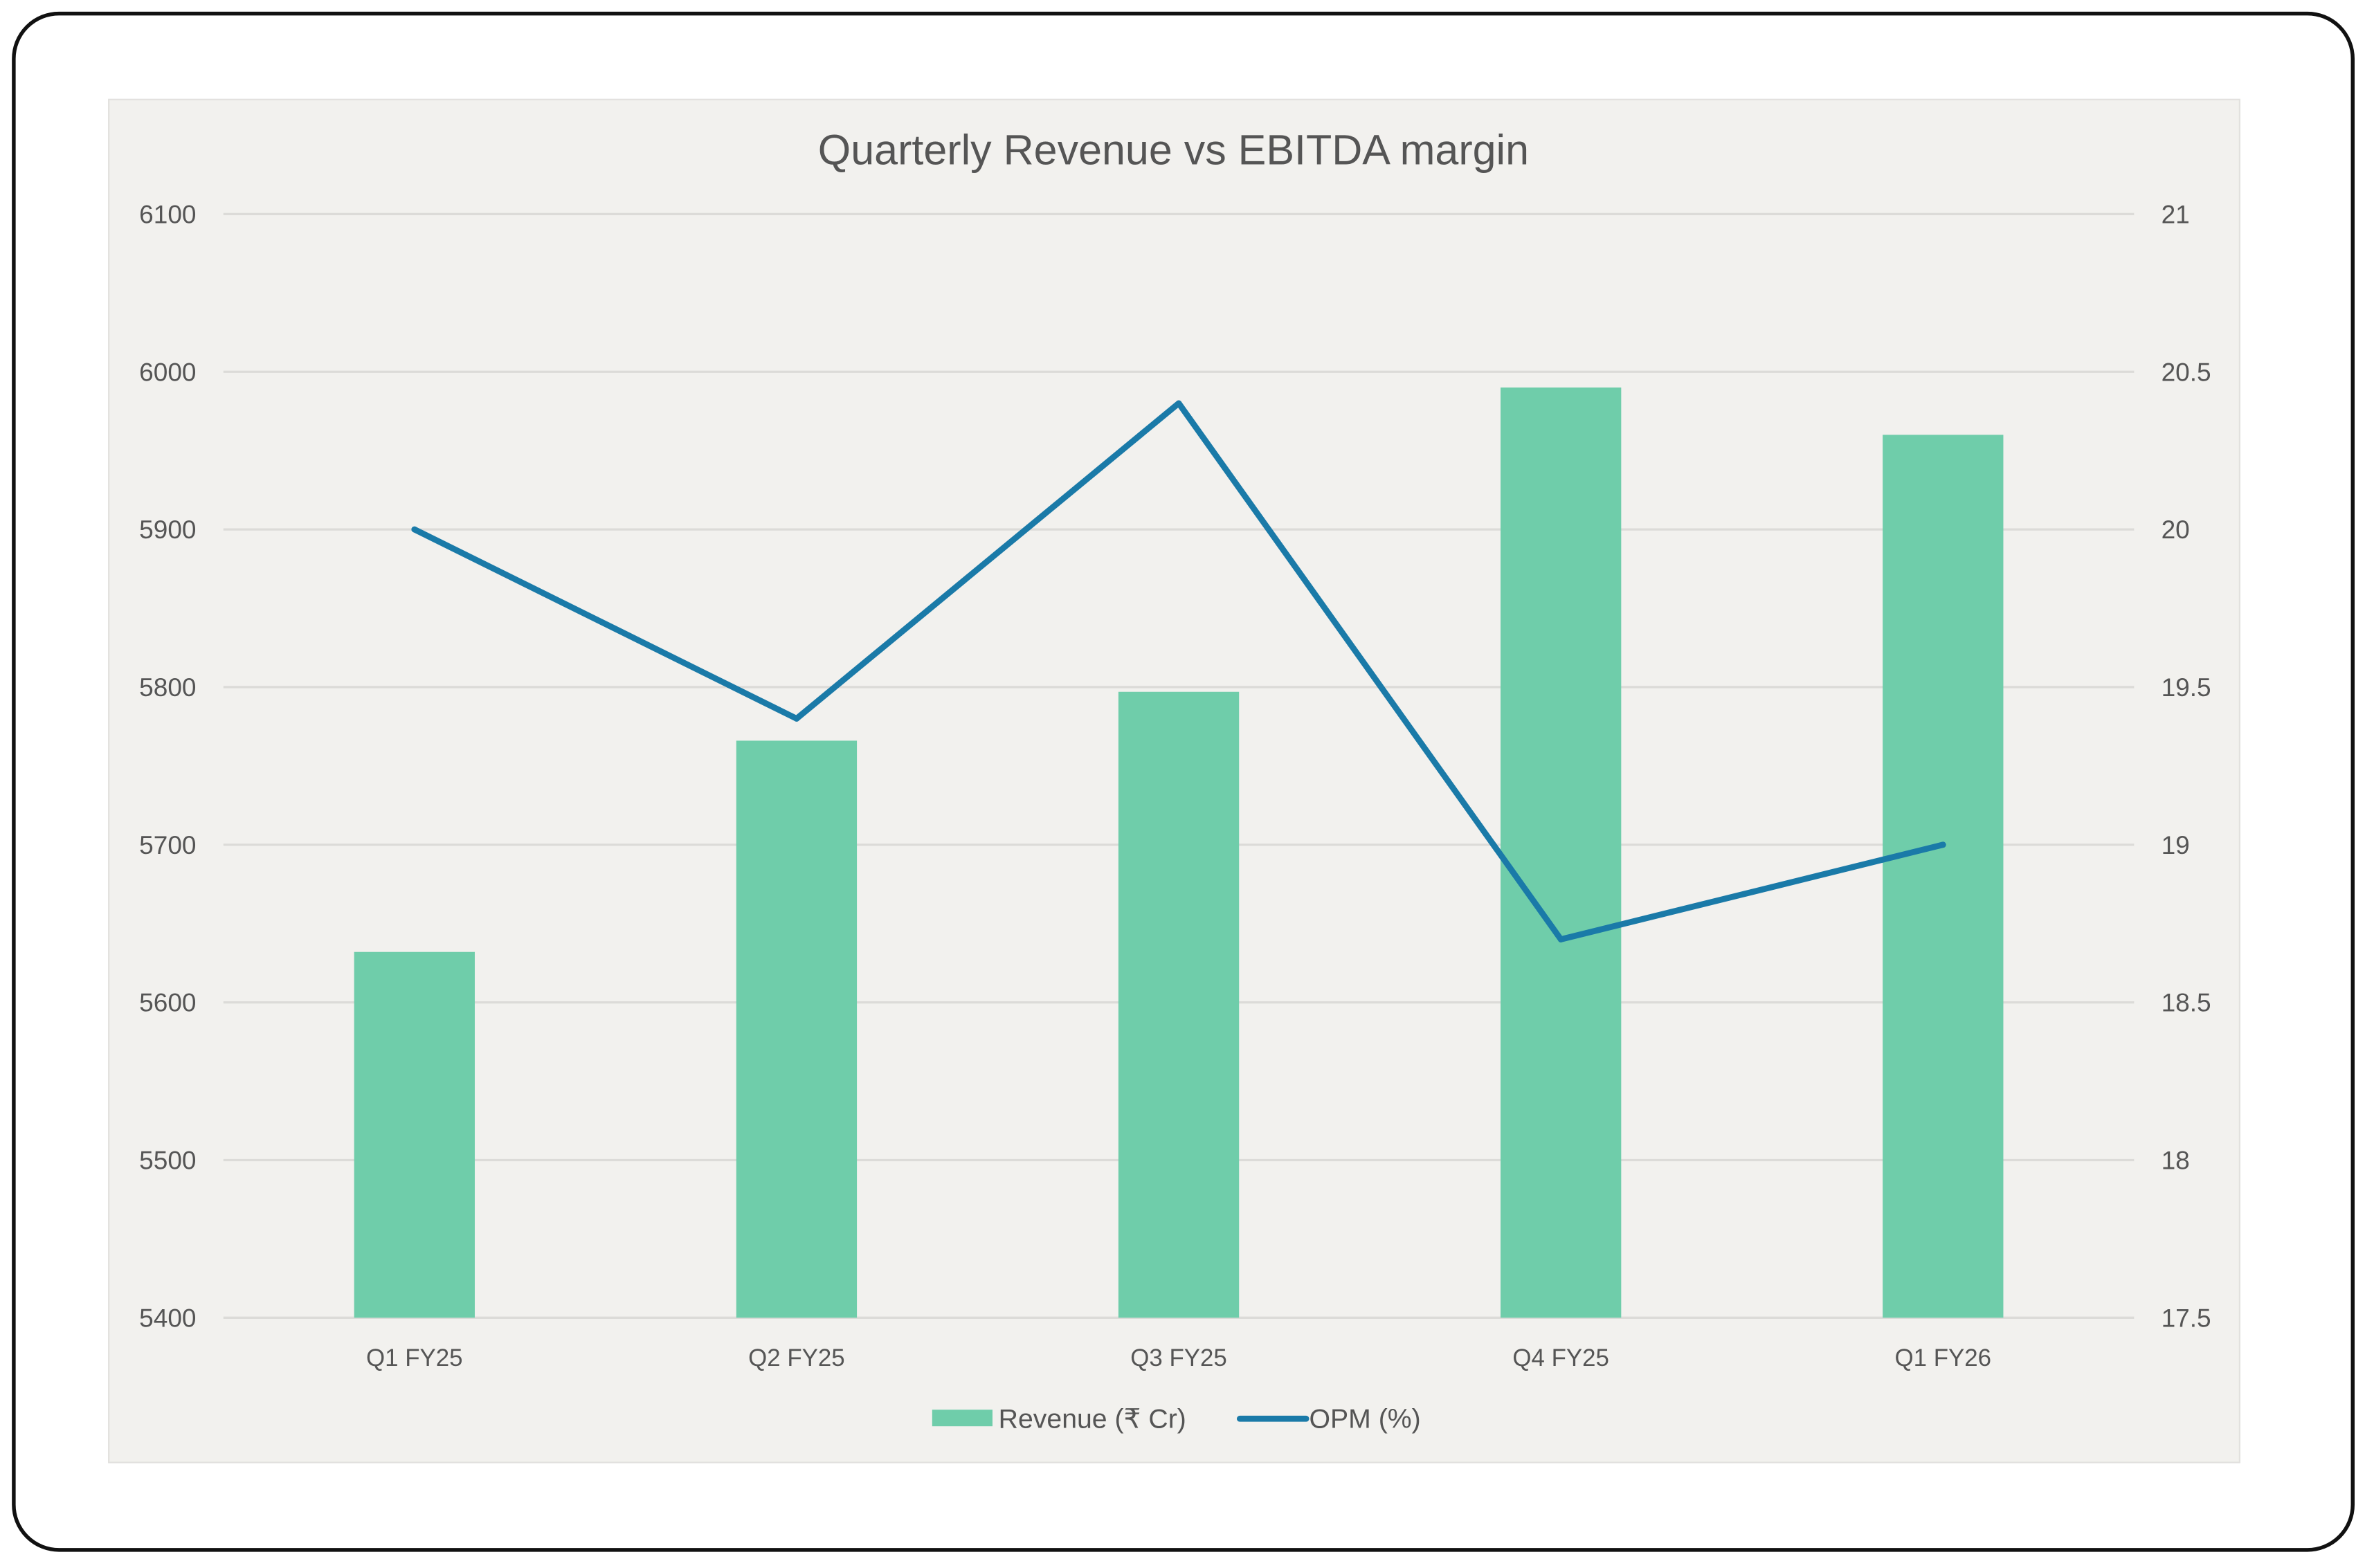 This screenshot has width=2365, height=1568. I want to click on right-tick-label: 21, so click(2176, 213).